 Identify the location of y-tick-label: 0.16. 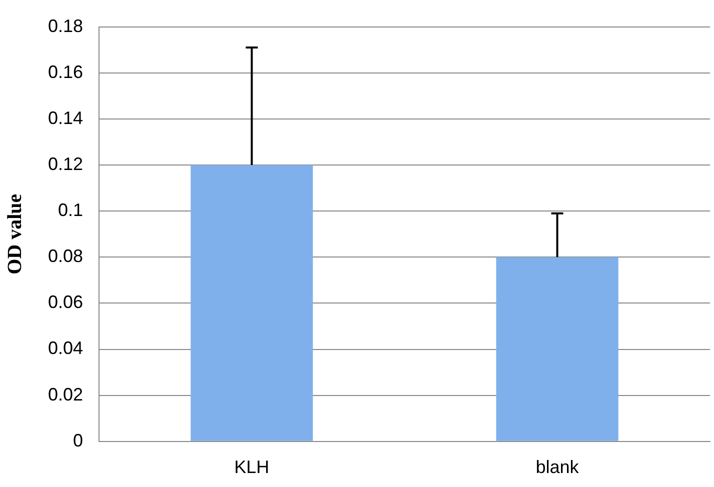
(66, 72).